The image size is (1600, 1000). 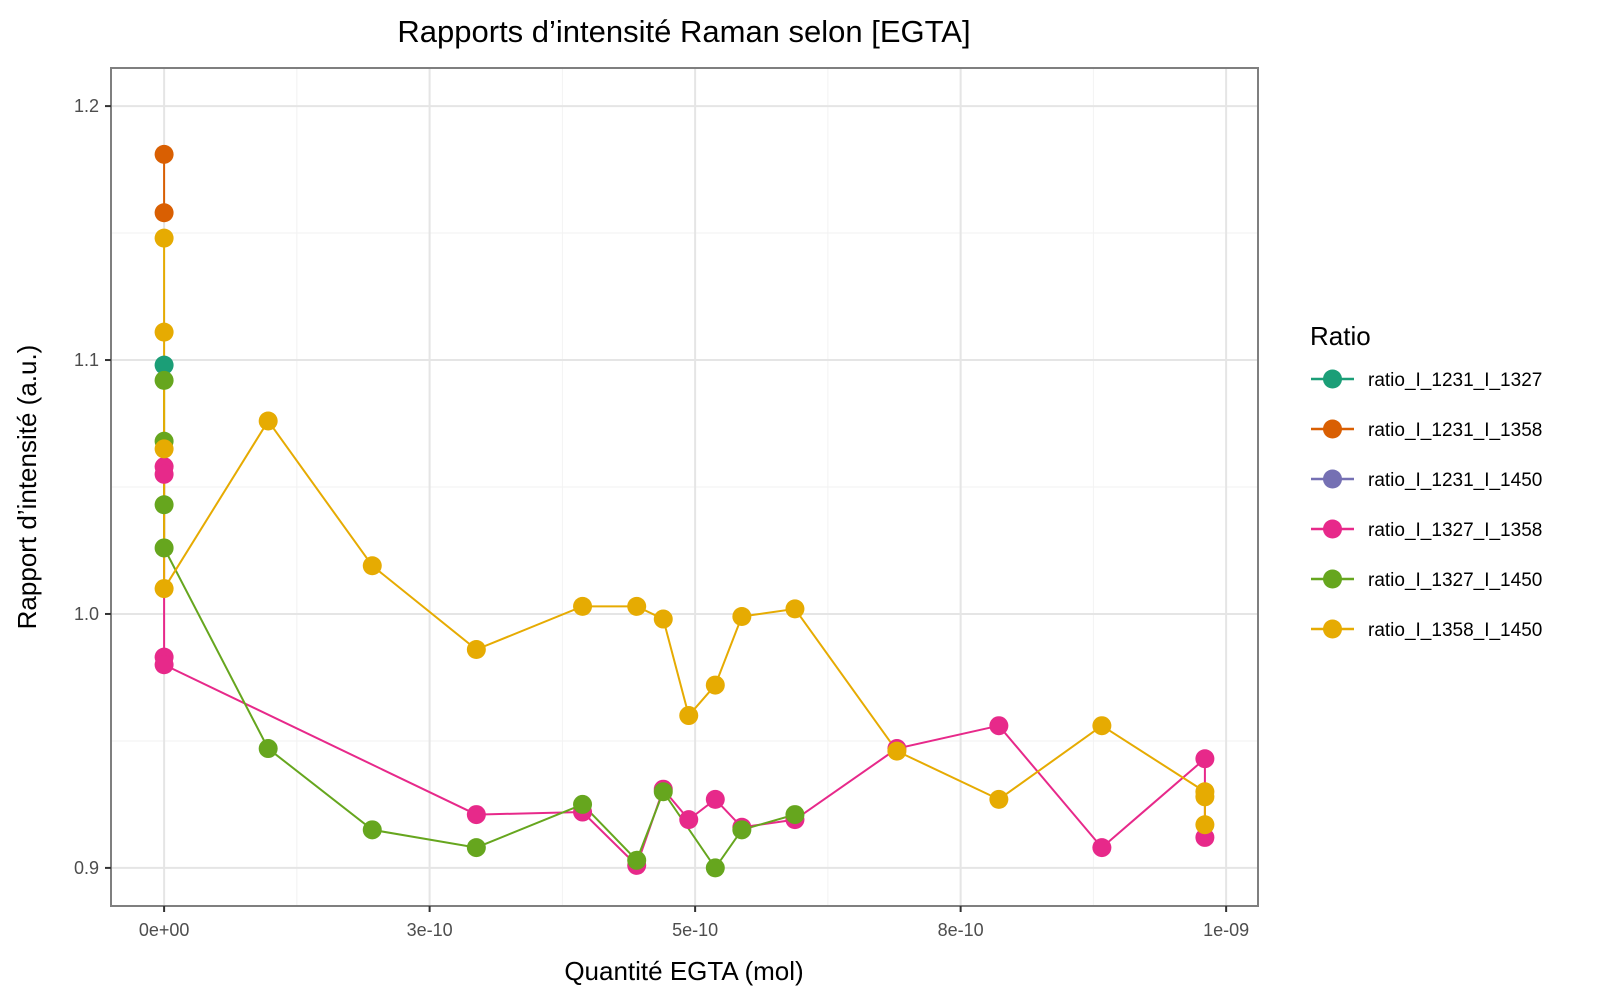 I want to click on legend-label: ratio_I_1327_I_1358, so click(x=1455, y=530).